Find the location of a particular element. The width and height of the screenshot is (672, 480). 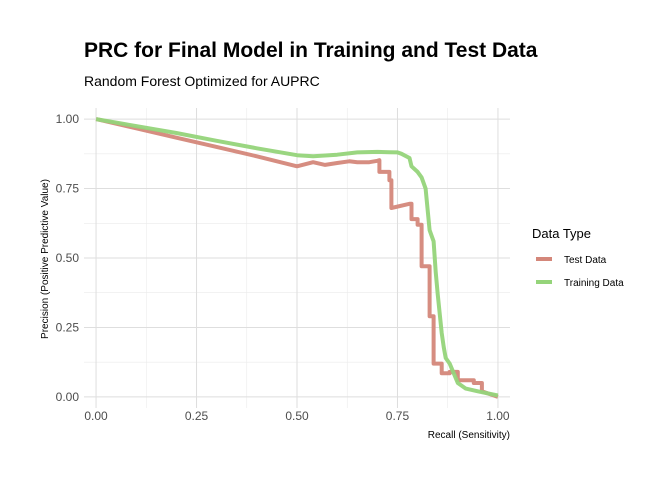

x-tick-label: 0.50 is located at coordinates (297, 416).